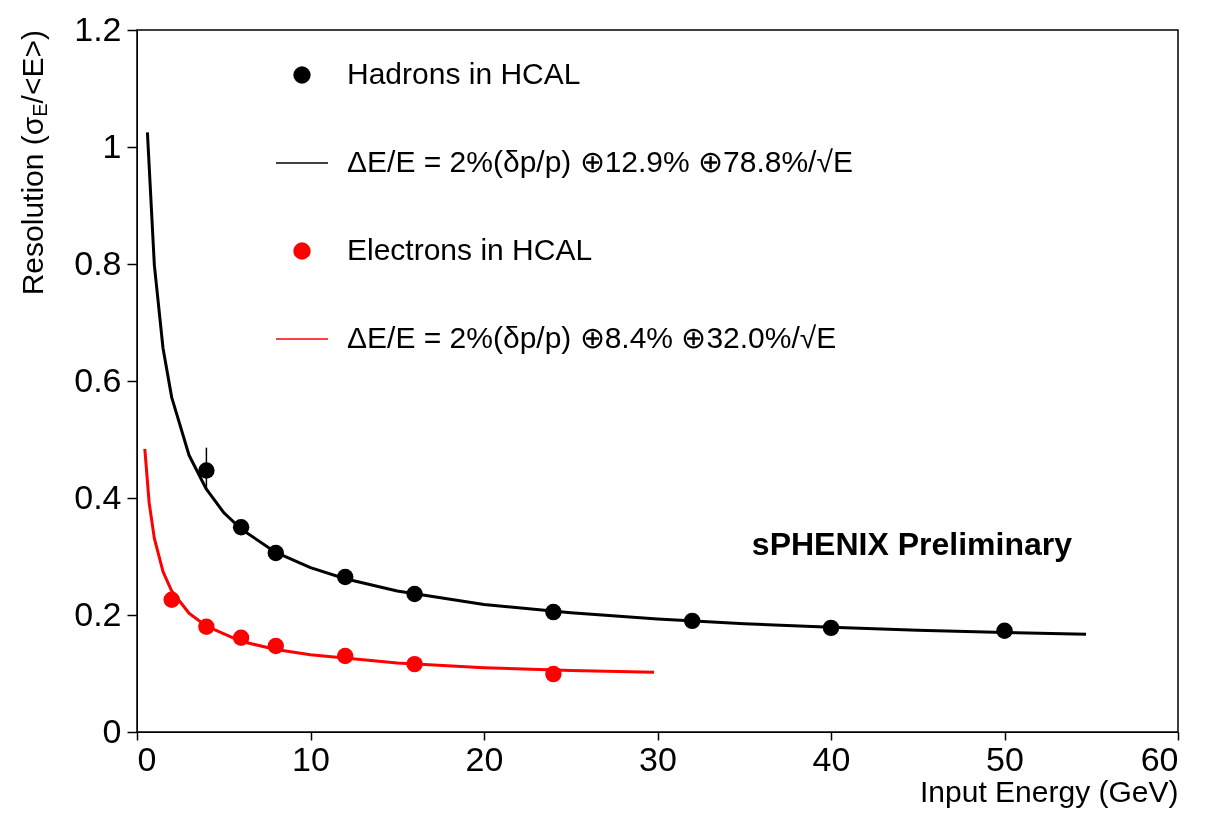 The image size is (1214, 818). Describe the element at coordinates (98, 379) in the screenshot. I see `y-tick-label: 0.6` at that location.